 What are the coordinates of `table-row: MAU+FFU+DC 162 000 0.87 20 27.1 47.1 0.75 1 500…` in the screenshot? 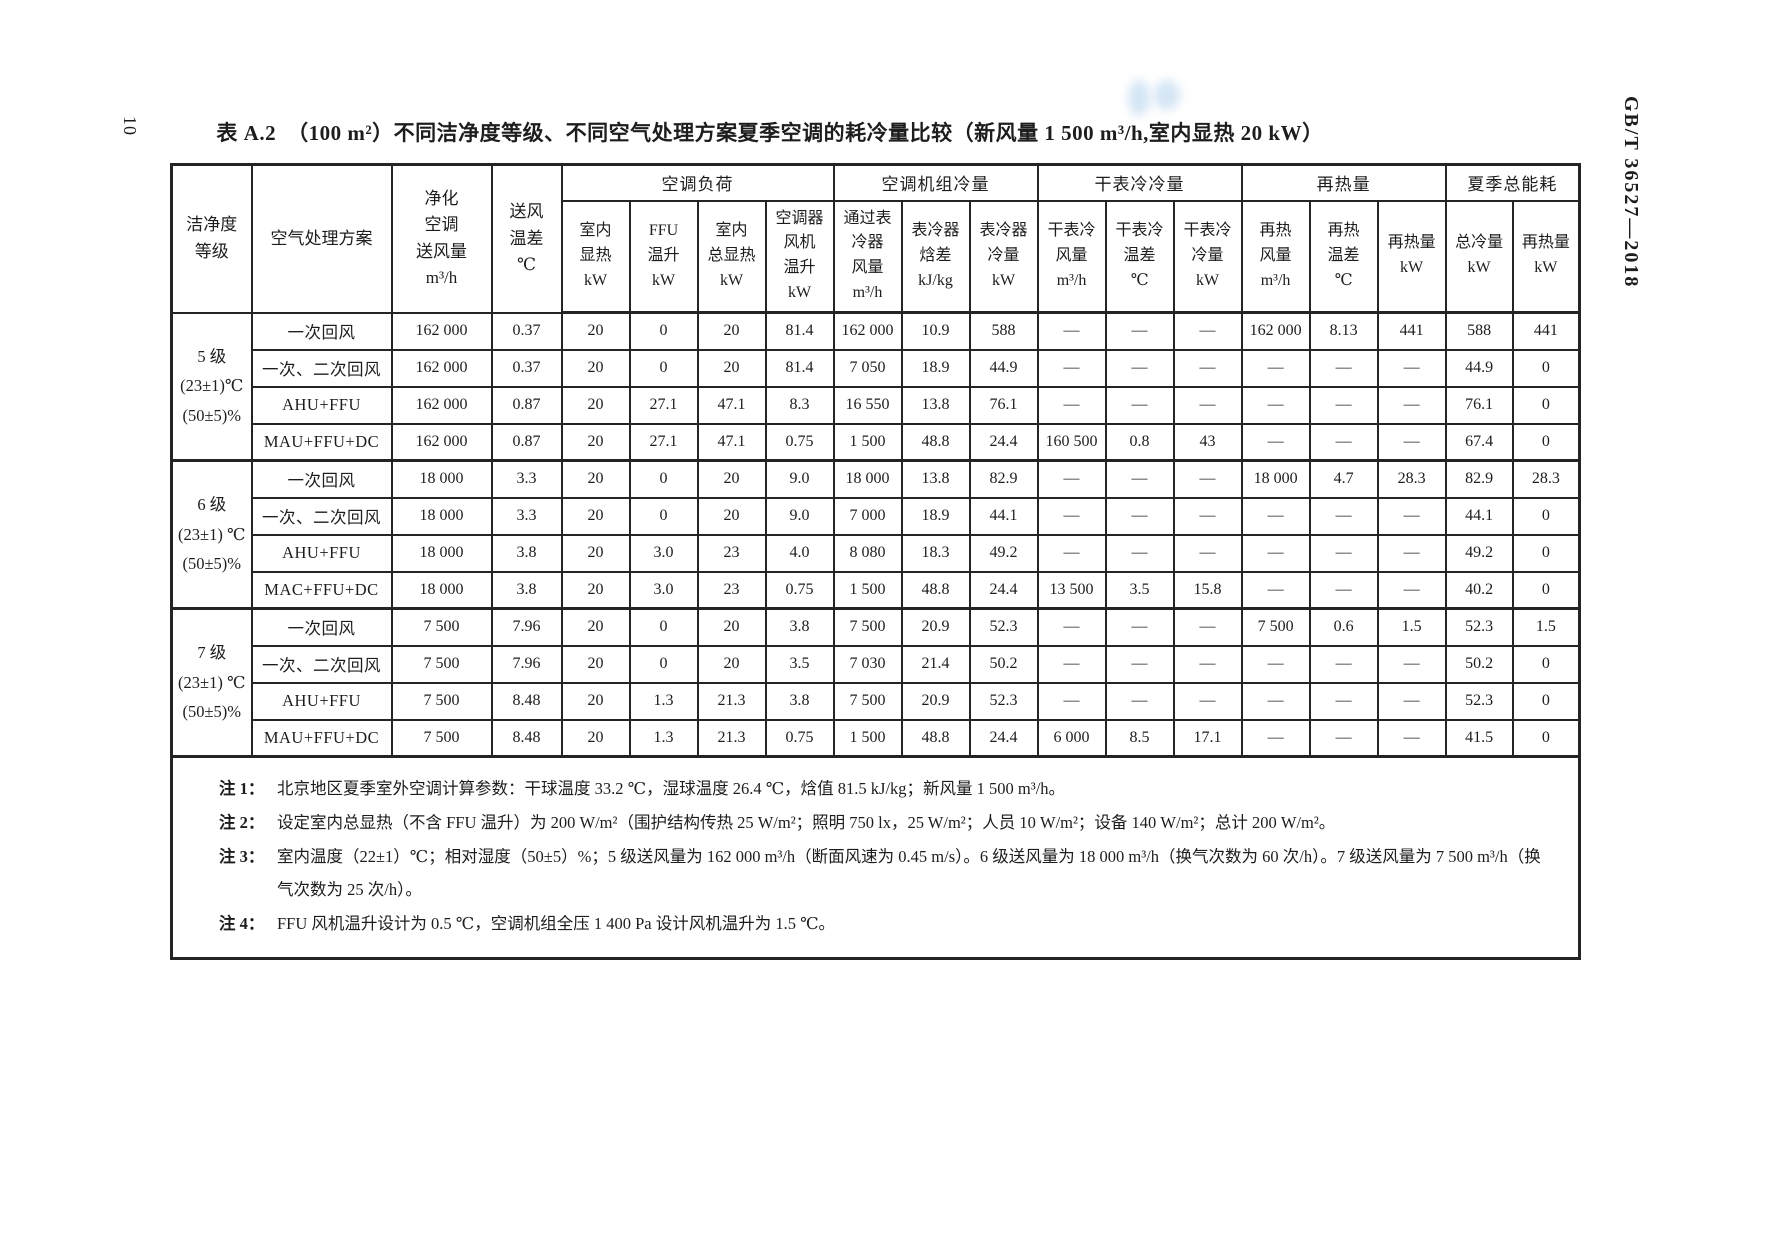 It's located at (876, 442).